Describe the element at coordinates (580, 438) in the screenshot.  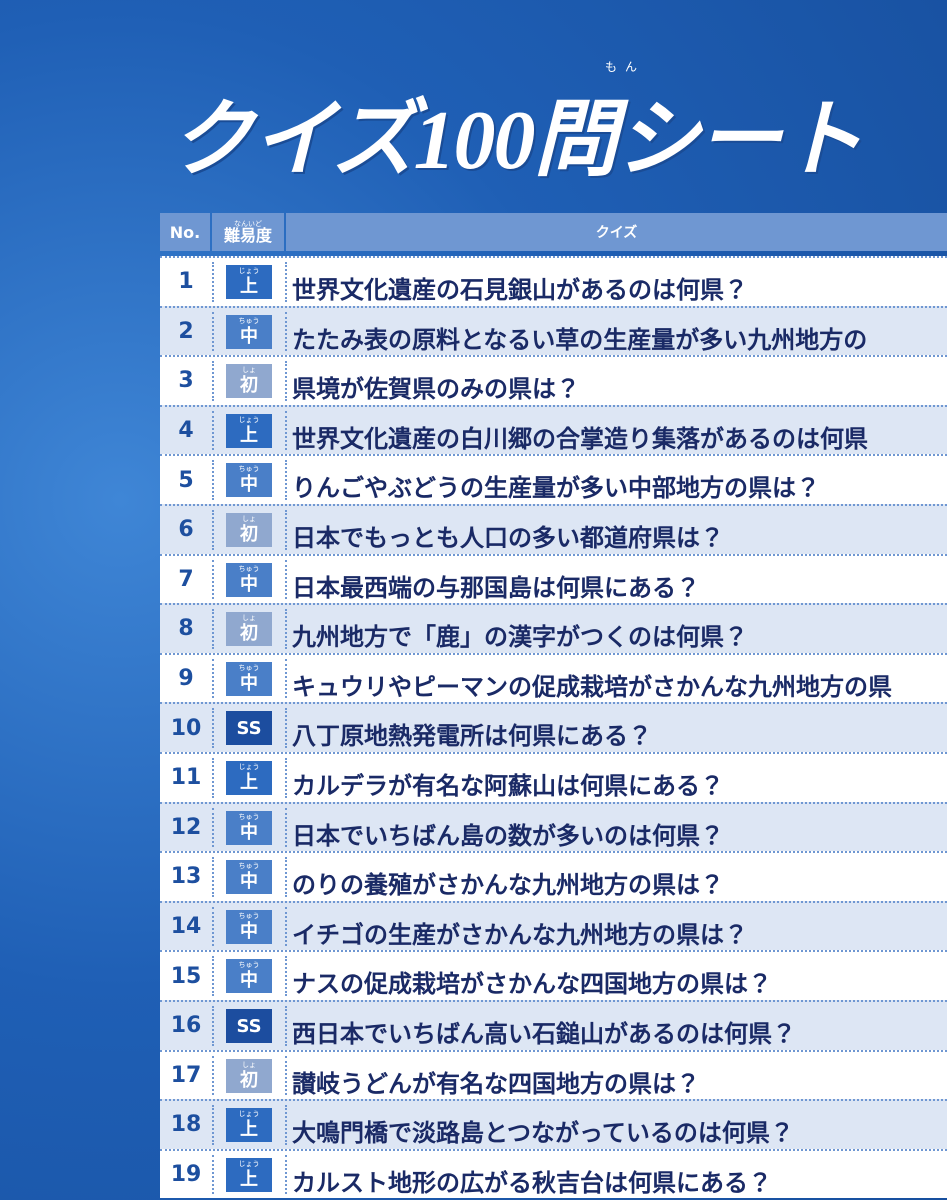
I see `question: 世界文化遺産の白川郷の合掌造り集落があるのは何県` at that location.